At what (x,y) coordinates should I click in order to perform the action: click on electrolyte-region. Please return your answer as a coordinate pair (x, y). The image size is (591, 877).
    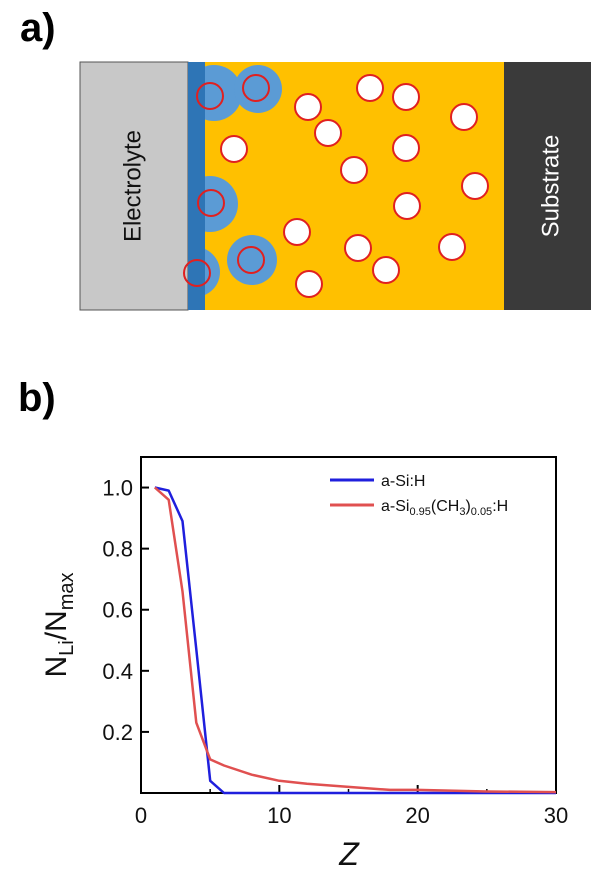
    Looking at the image, I should click on (134, 186).